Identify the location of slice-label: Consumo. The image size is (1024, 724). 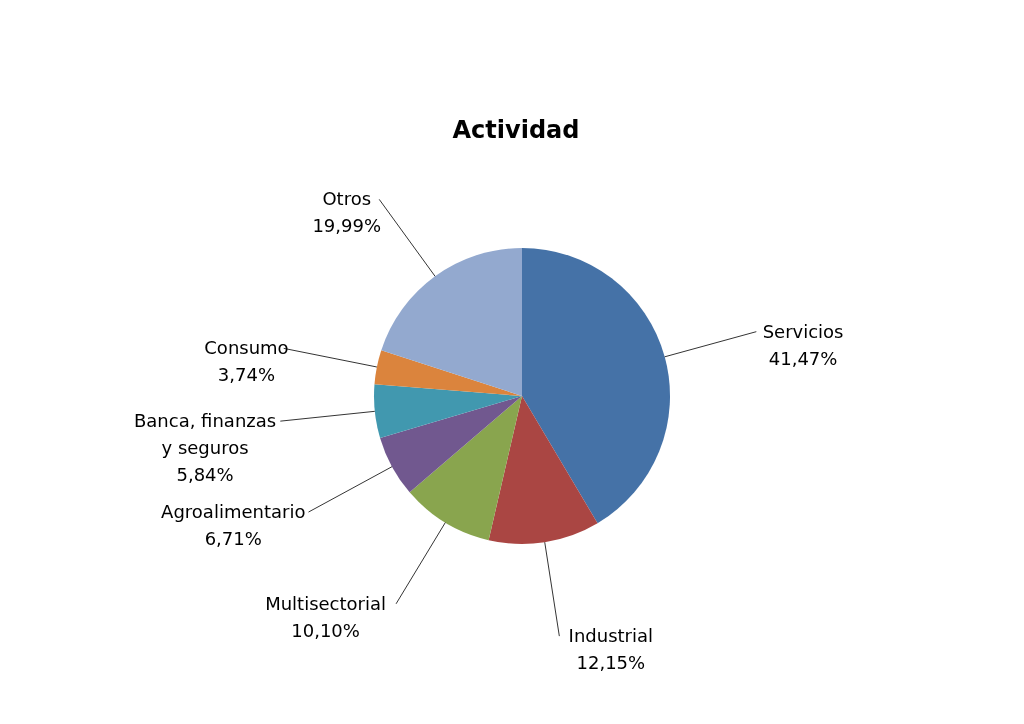
(246, 348).